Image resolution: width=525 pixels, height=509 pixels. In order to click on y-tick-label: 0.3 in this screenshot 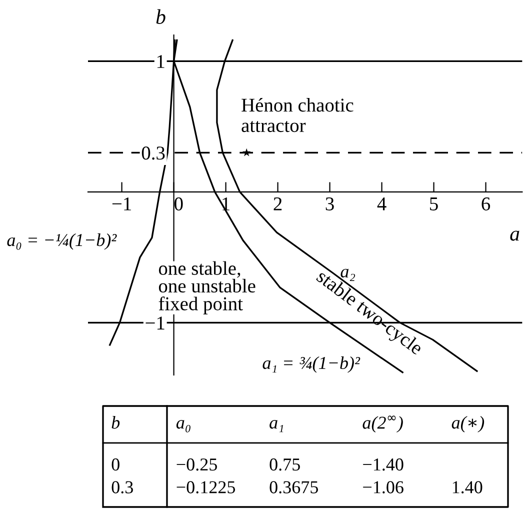, I will do `click(153, 153)`.